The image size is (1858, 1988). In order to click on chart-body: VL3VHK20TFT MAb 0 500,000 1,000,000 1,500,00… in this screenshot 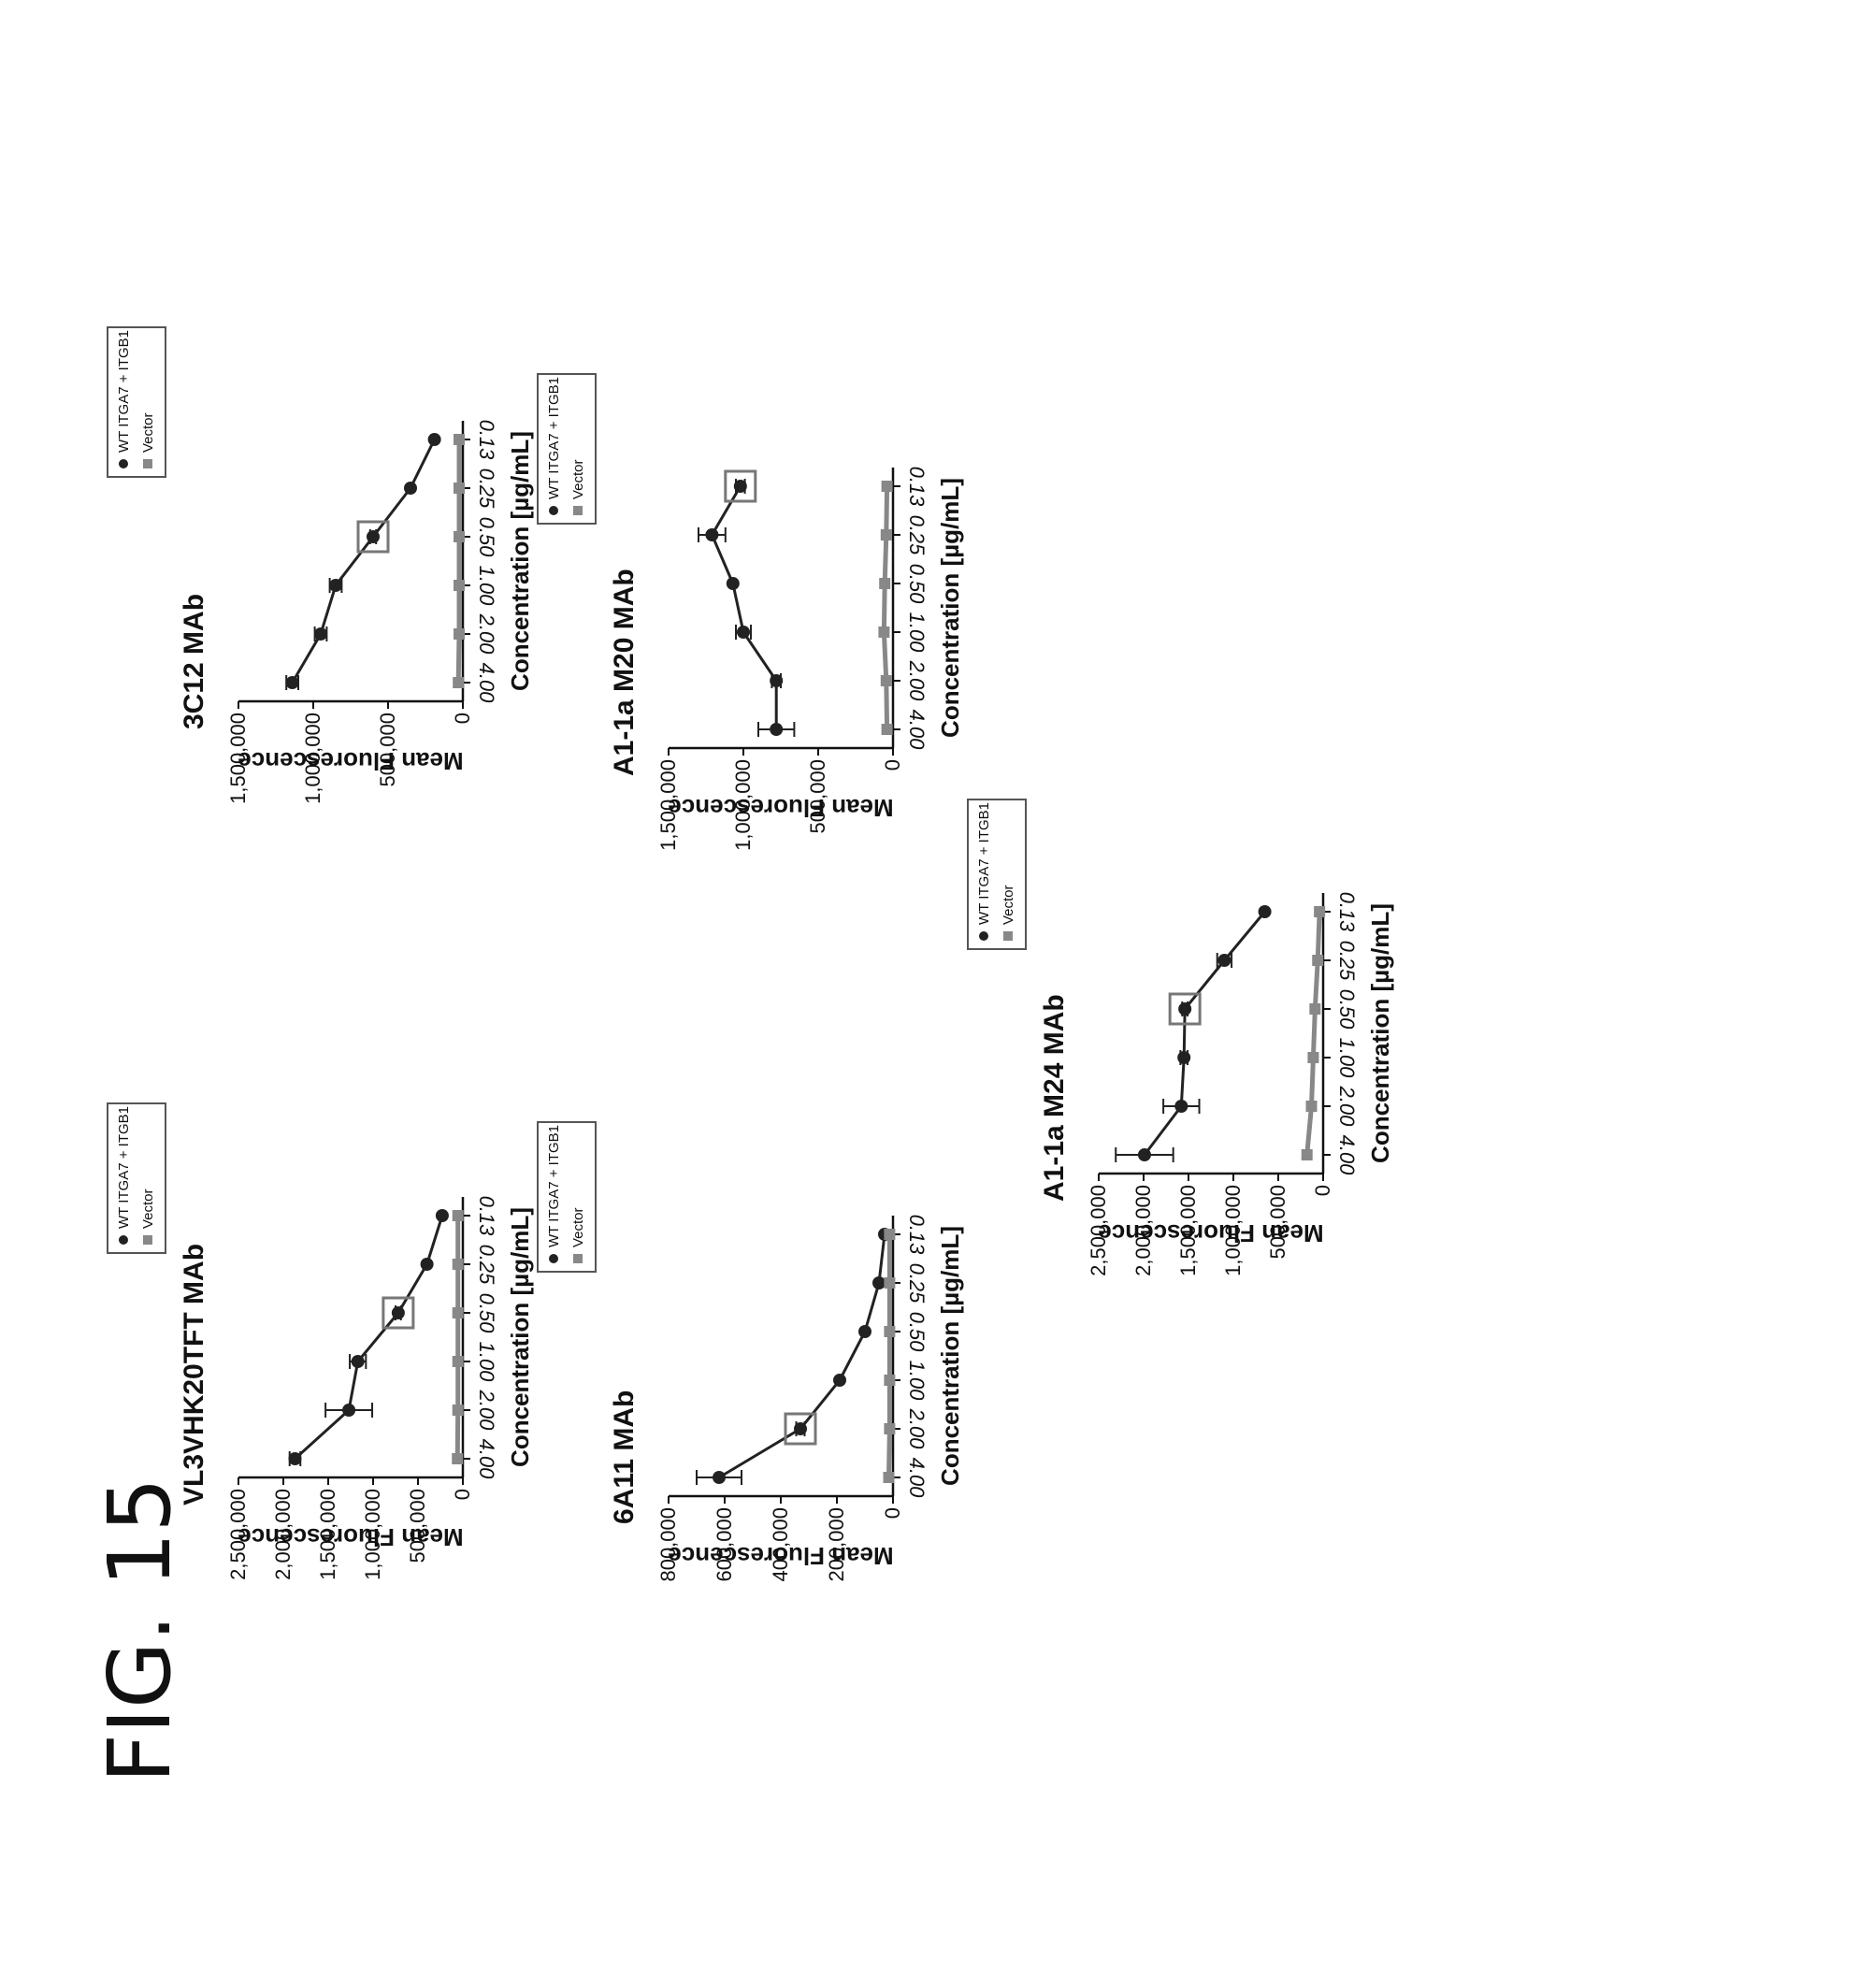, I will do `click(320, 1341)`.